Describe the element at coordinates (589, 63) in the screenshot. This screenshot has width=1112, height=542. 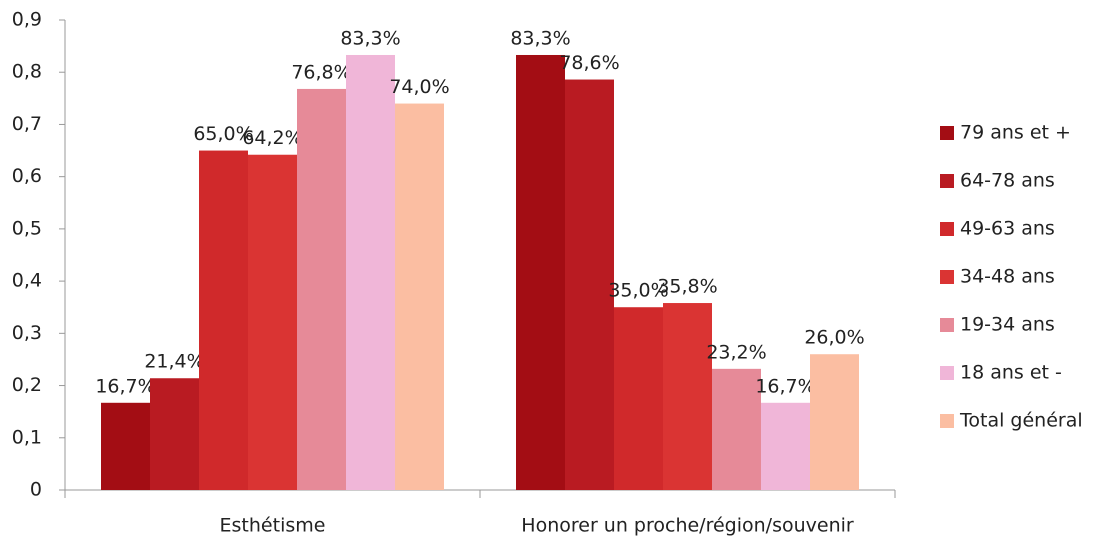
I see `data-label: 78,6%` at that location.